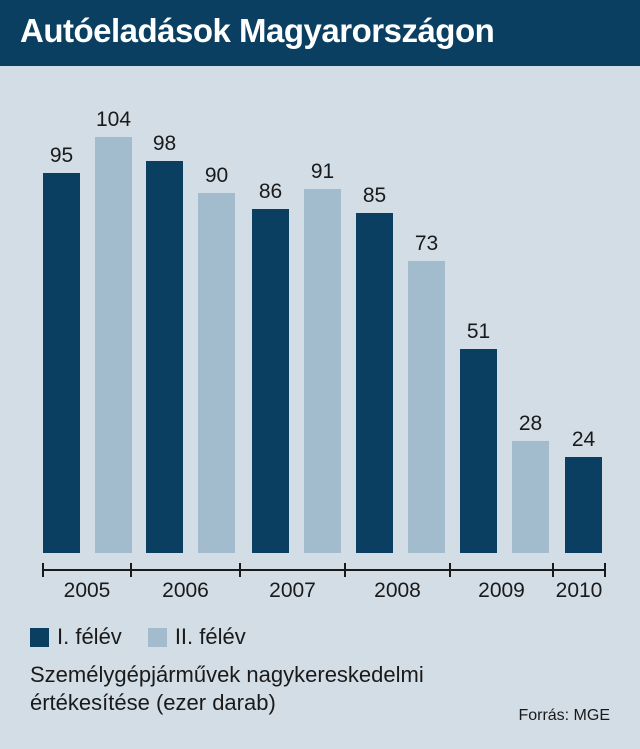  I want to click on legend-label-second-half: II. félév, so click(210, 636).